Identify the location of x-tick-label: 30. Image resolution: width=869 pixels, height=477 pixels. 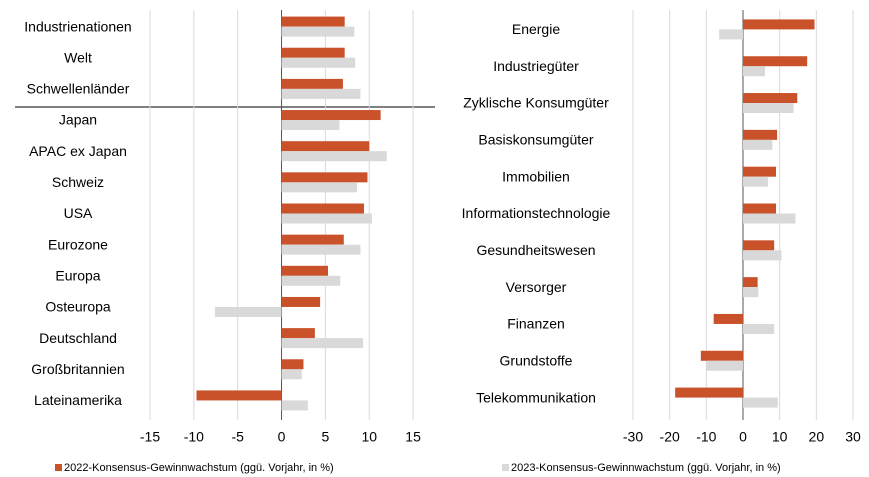
(853, 437).